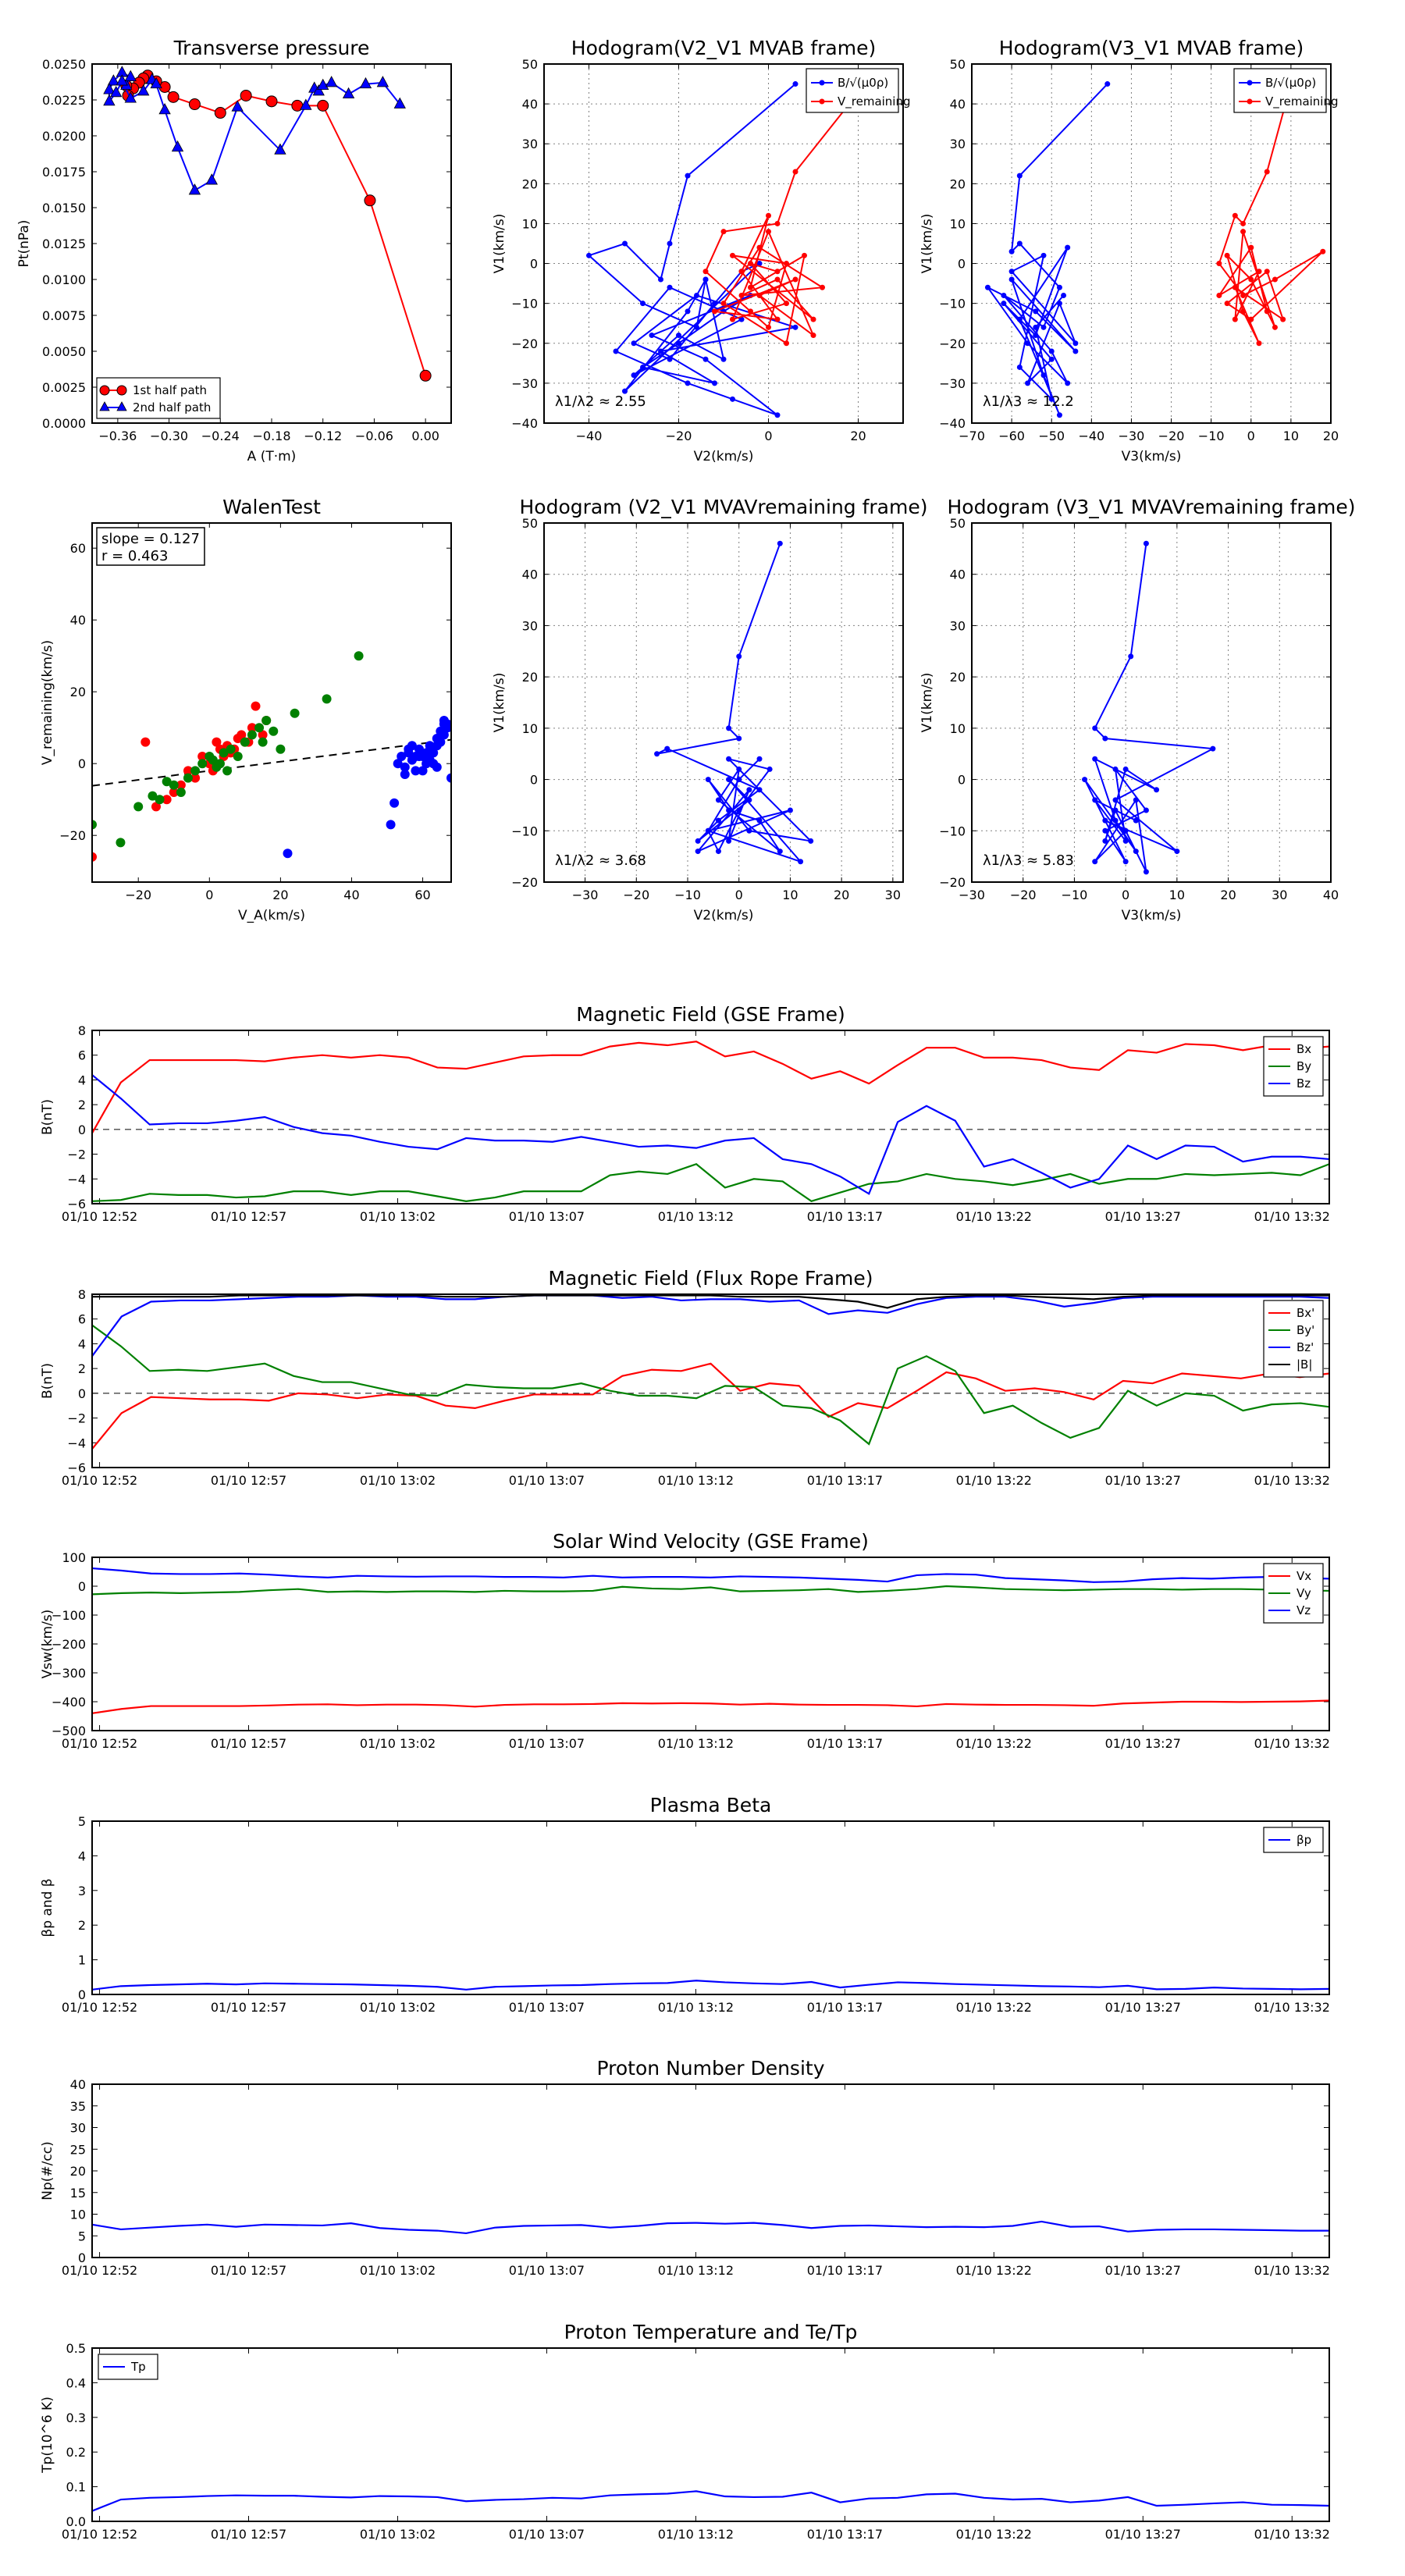  Describe the element at coordinates (271, 762) in the screenshot. I see `fit-line` at that location.